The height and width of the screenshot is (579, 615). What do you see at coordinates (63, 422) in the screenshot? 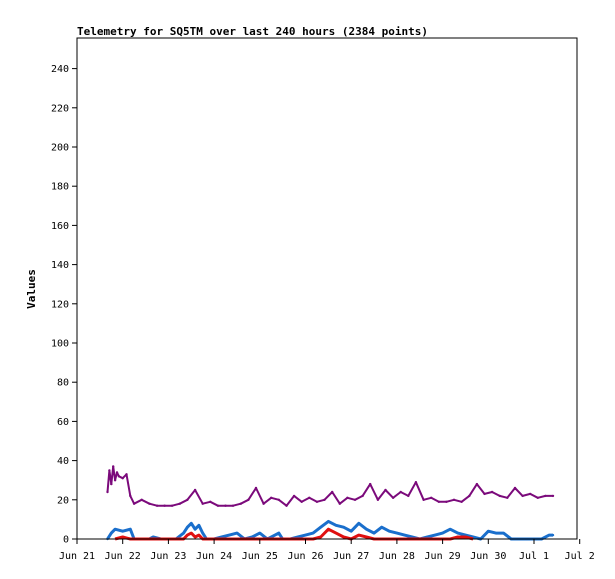
I see `y-tick-label: 60` at bounding box center [63, 422].